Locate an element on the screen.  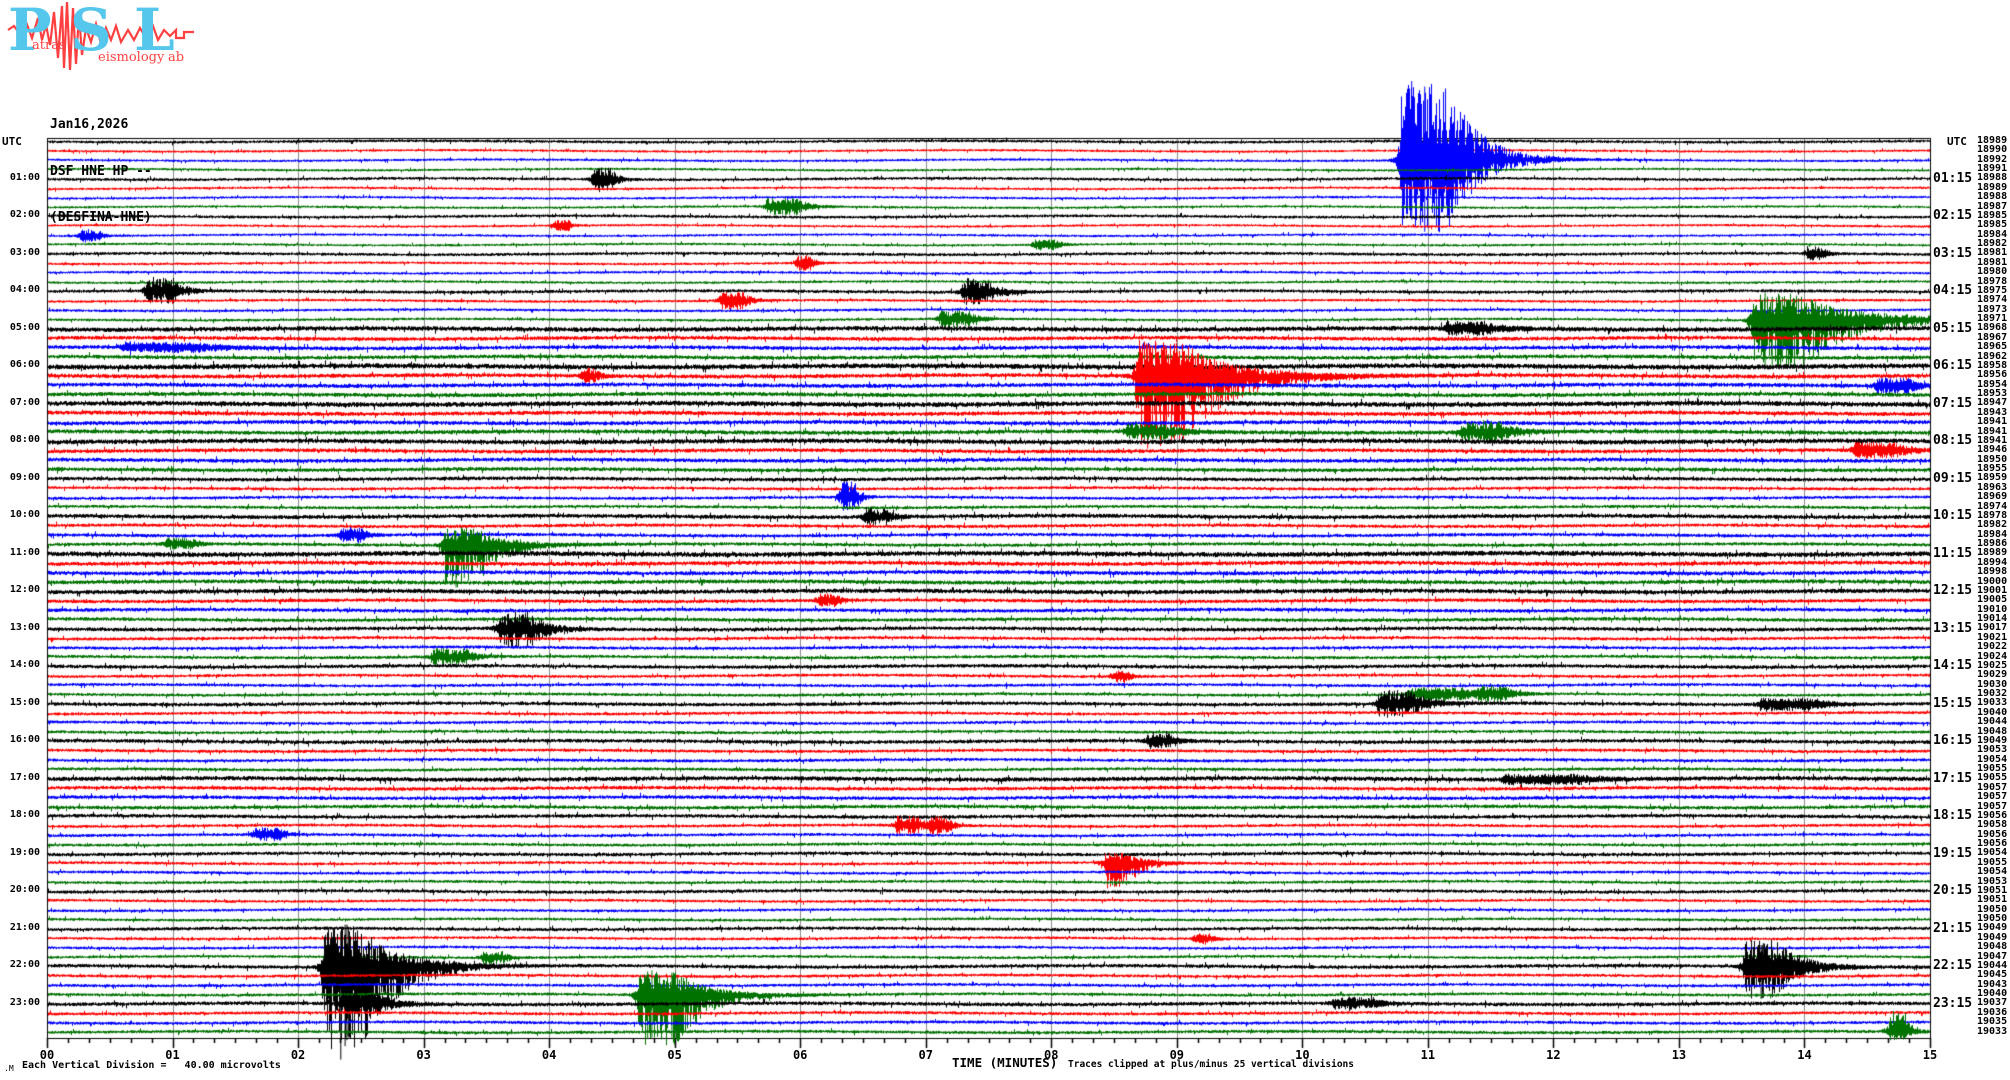
minute-label: 11 is located at coordinates (1428, 1055).